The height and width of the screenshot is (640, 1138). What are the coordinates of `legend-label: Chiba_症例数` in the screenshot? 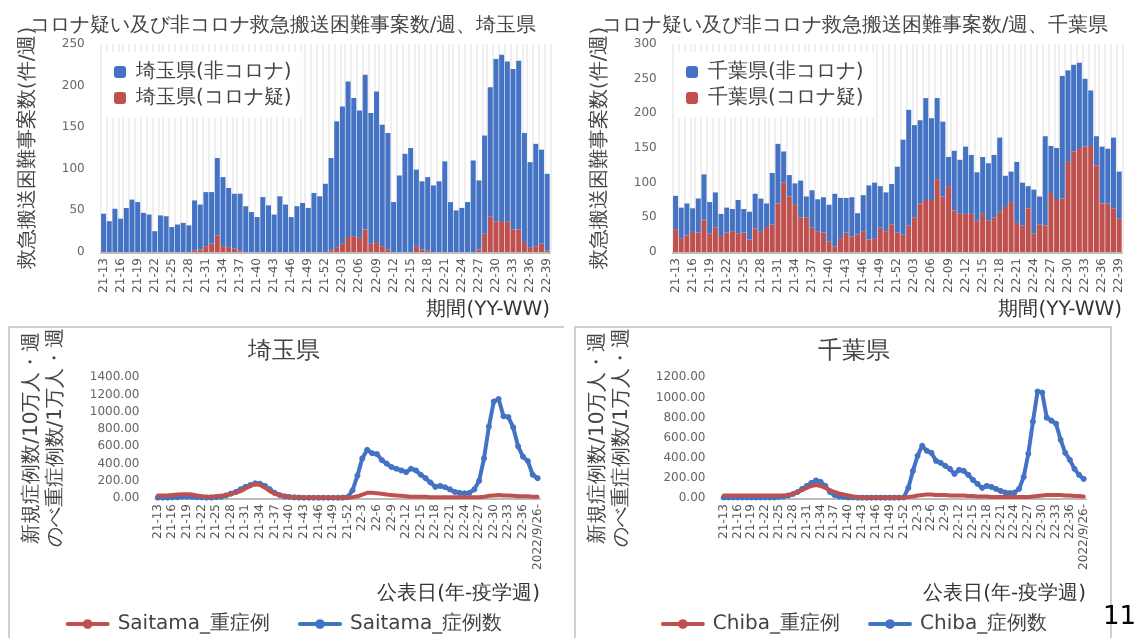 It's located at (984, 623).